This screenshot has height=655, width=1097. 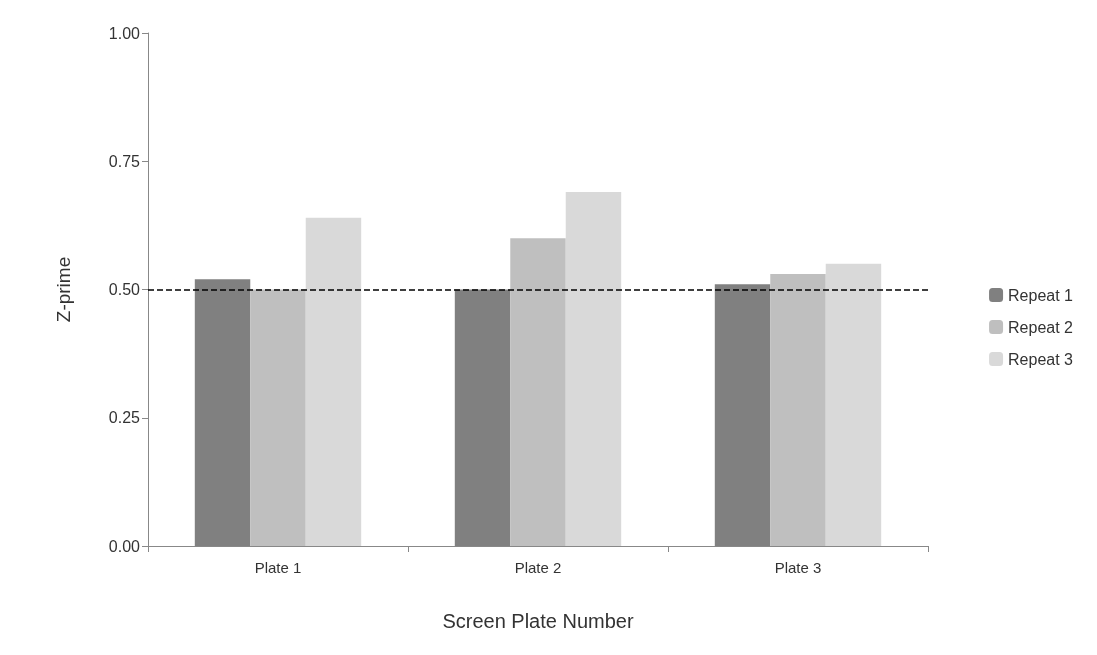 What do you see at coordinates (1041, 359) in the screenshot?
I see `legend-label: Repeat 3` at bounding box center [1041, 359].